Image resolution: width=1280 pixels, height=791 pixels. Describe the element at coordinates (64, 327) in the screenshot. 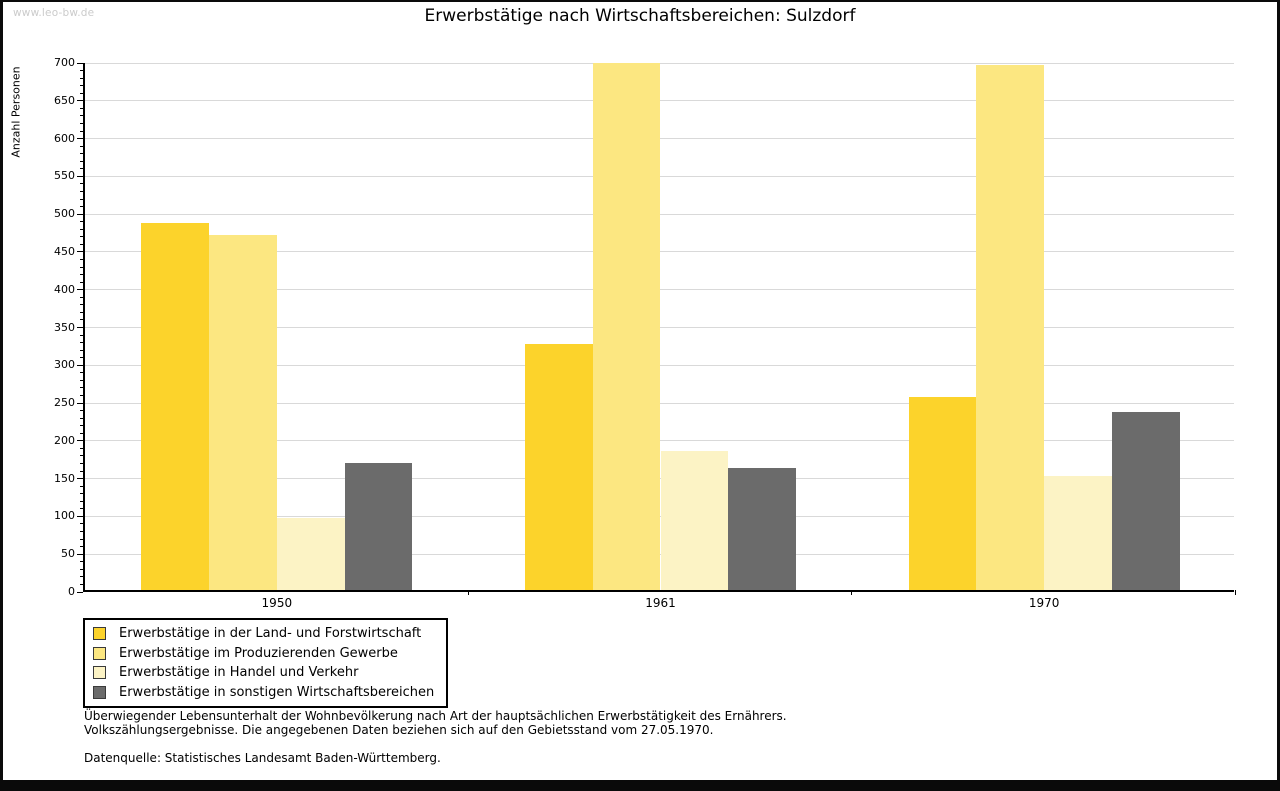

I see `y-axis-tick-label: 350` at that location.